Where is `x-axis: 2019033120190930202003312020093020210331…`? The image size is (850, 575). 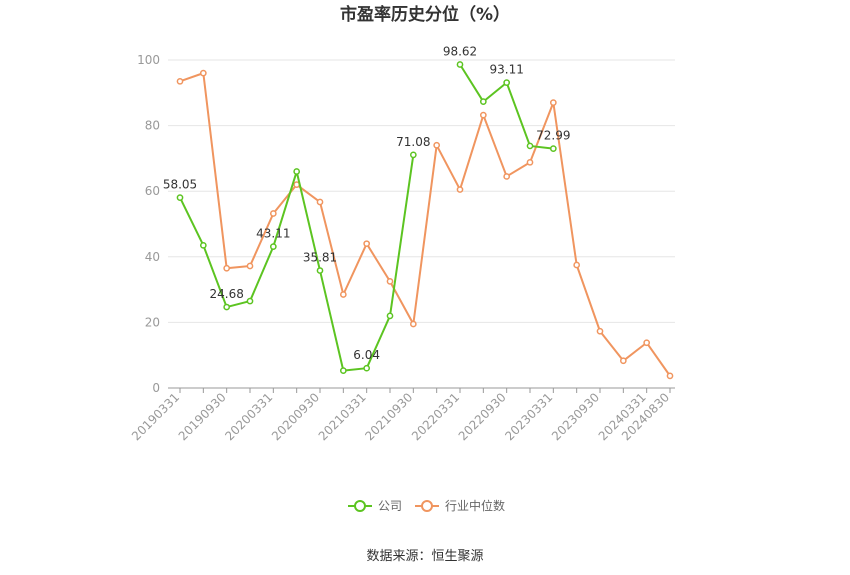 x-axis: 2019033120190930202003312020093020210331… is located at coordinates (402, 415).